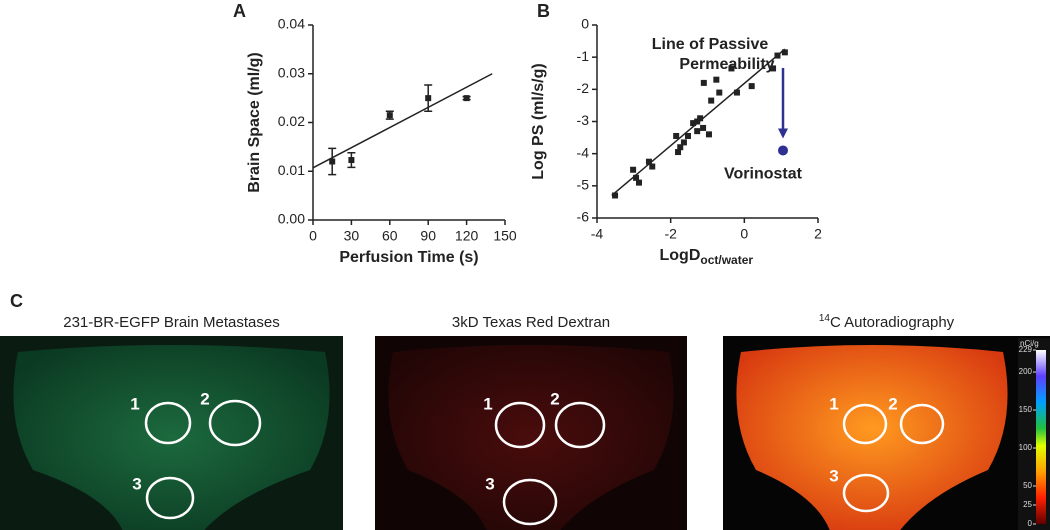 The image size is (1050, 530). What do you see at coordinates (583, 185) in the screenshot?
I see `y-tick-label: -5` at bounding box center [583, 185].